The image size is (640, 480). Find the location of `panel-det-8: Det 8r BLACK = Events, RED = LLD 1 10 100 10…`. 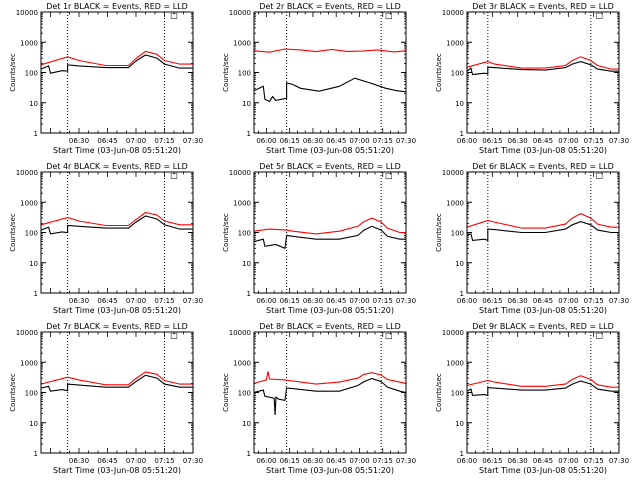

panel-det-8: Det 8r BLACK = Events, RED = LLD 1 10 100 10… is located at coordinates (319, 398).